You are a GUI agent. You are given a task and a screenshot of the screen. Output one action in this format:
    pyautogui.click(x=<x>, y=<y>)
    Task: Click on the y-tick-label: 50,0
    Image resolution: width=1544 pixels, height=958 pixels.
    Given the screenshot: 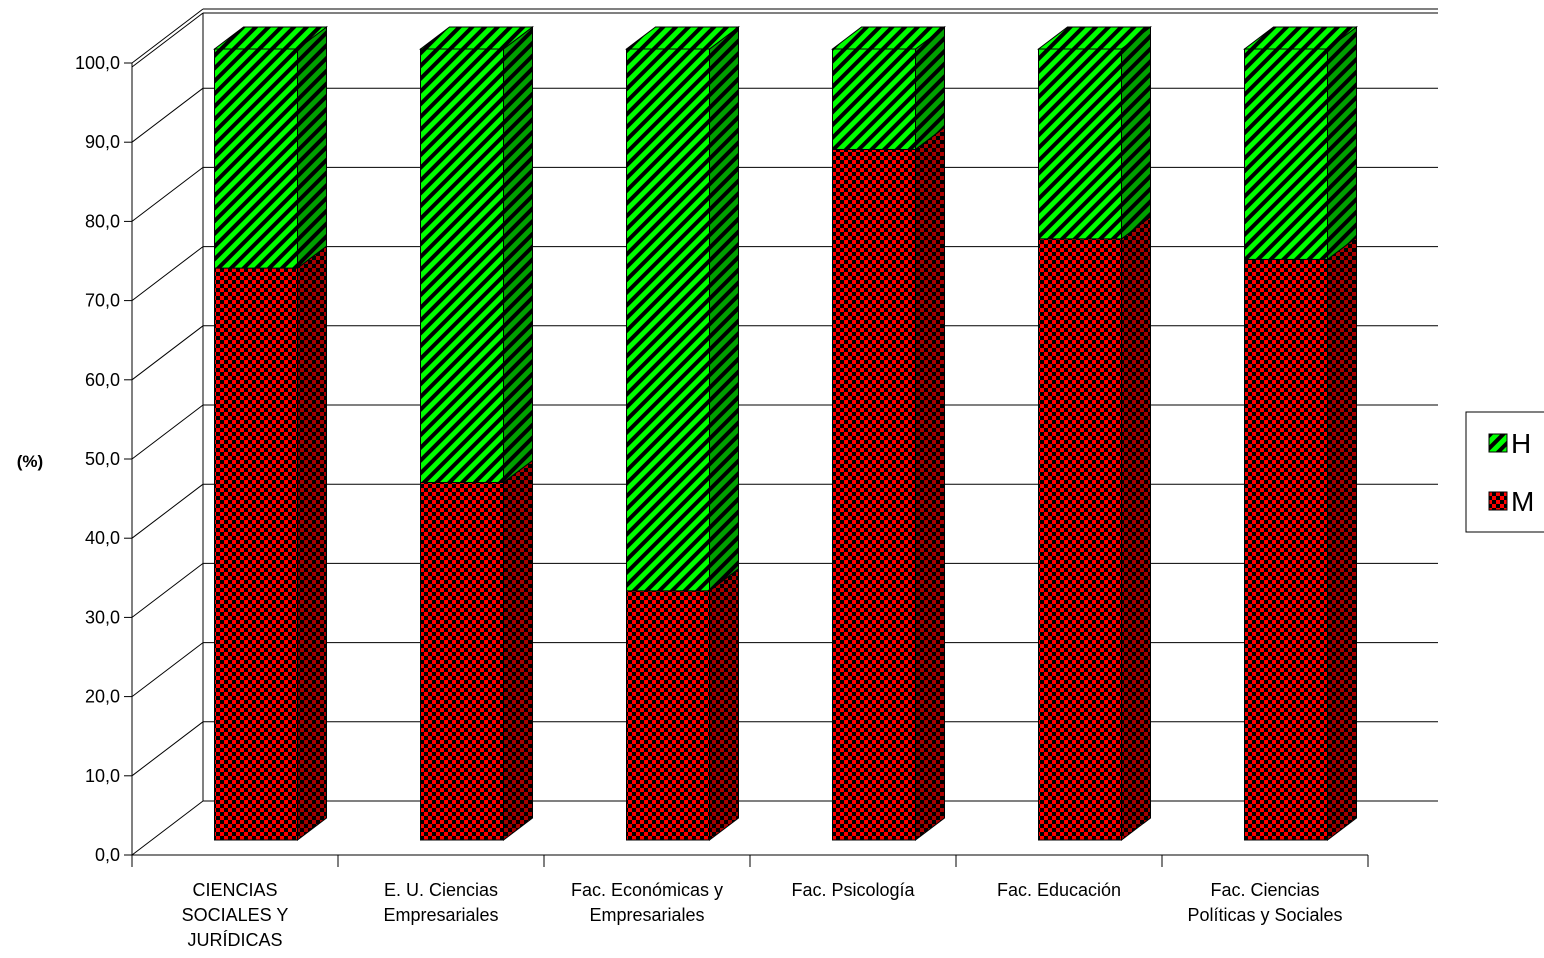 What is the action you would take?
    pyautogui.click(x=102, y=459)
    